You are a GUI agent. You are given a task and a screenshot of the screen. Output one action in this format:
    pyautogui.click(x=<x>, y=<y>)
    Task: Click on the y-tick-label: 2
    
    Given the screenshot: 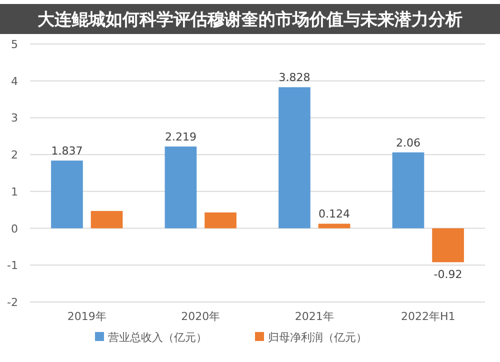 What is the action you would take?
    pyautogui.click(x=14, y=155)
    